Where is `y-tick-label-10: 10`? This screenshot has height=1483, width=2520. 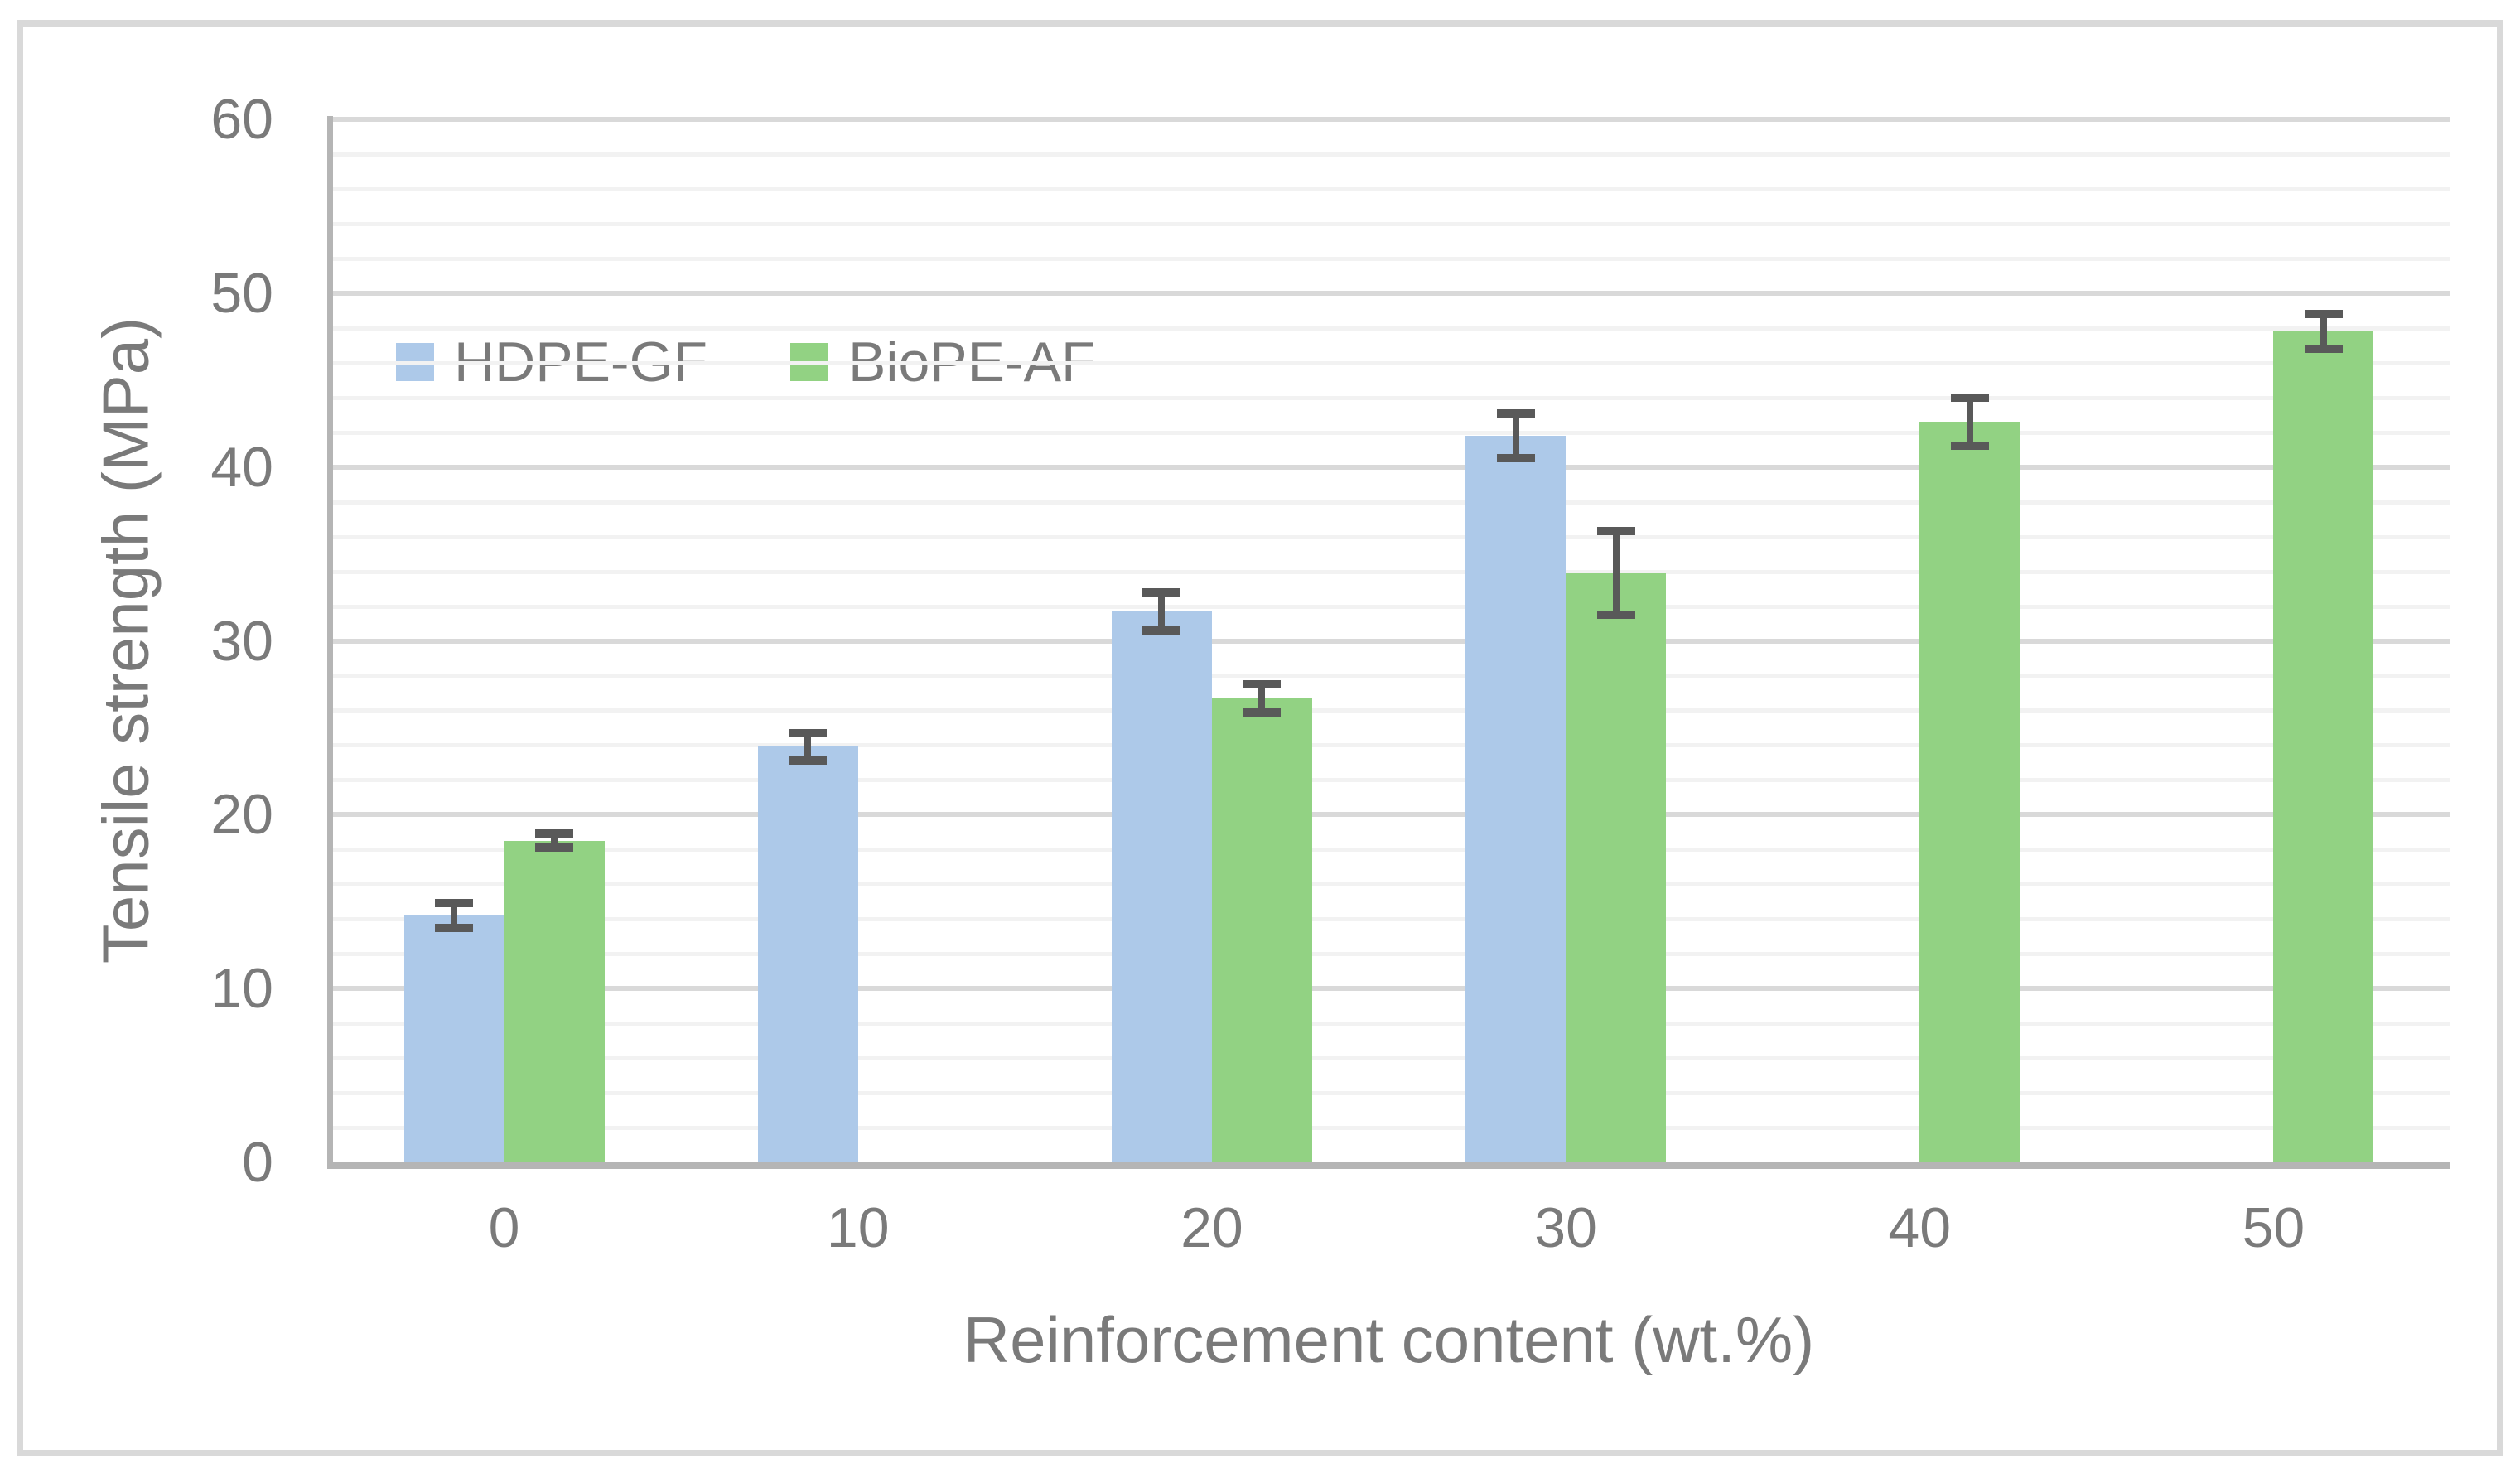
y-tick-label-10: 10 is located at coordinates (241, 989).